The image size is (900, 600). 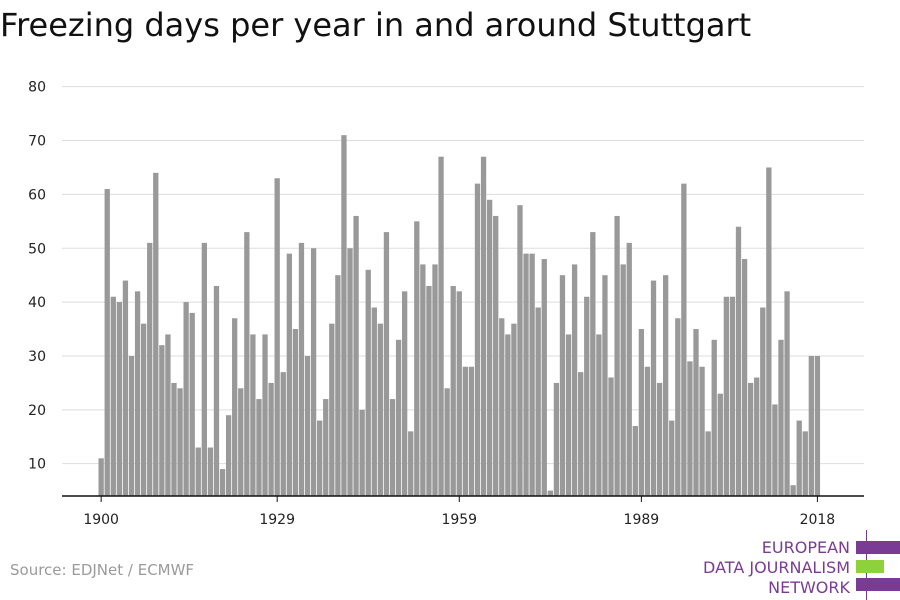 I want to click on bar-1959, so click(x=459, y=393).